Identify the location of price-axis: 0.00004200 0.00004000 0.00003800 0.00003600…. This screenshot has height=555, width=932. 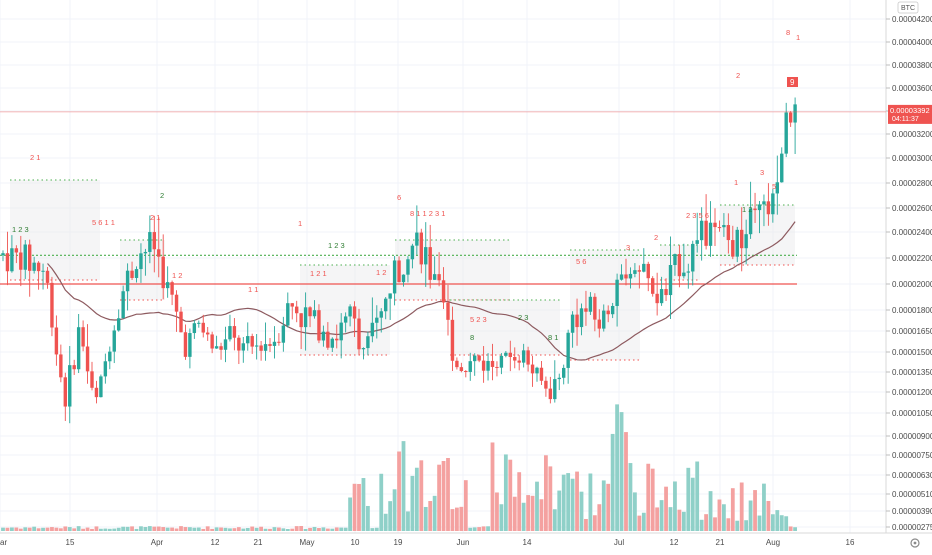
(909, 273).